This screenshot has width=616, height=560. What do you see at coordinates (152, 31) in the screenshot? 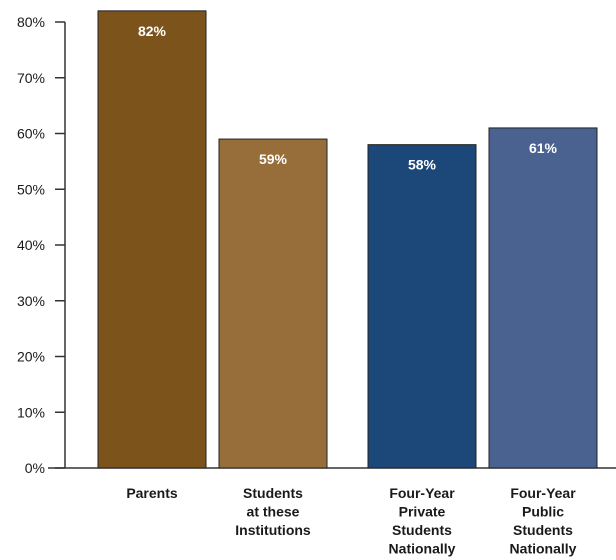
I see `bar-value-label: 82%` at bounding box center [152, 31].